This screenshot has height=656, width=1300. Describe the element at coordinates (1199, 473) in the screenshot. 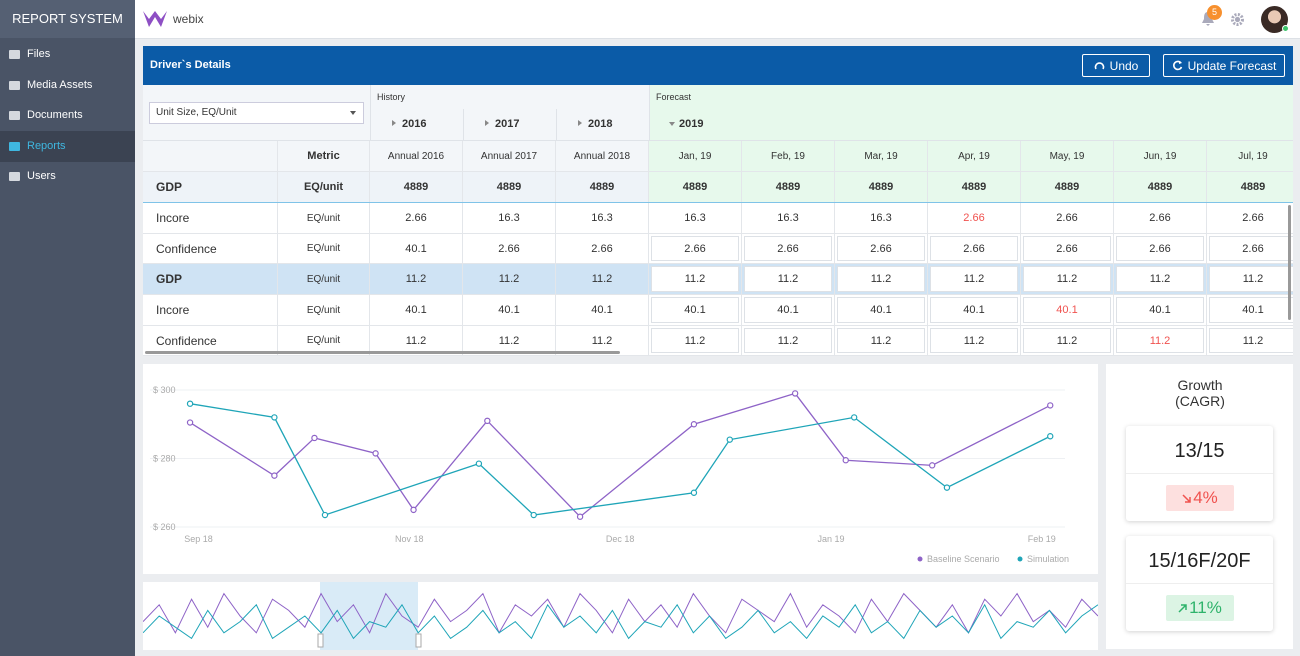

I see `card-divider` at that location.